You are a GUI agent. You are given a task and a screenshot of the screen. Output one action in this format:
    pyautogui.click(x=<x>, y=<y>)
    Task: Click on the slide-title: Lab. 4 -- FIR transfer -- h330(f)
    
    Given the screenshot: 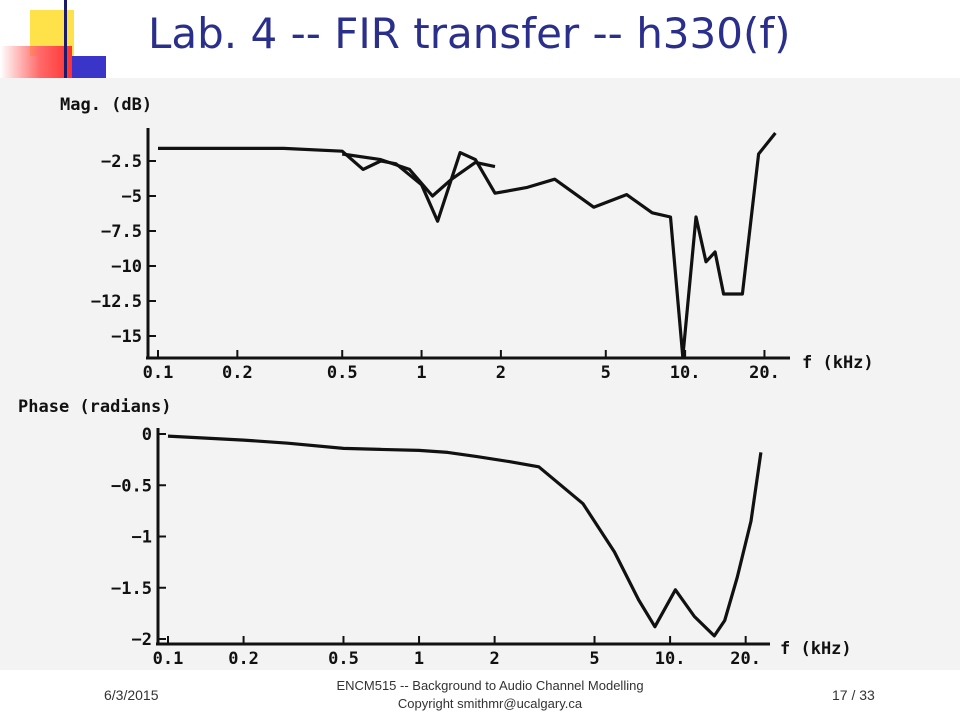 What is the action you would take?
    pyautogui.click(x=469, y=33)
    